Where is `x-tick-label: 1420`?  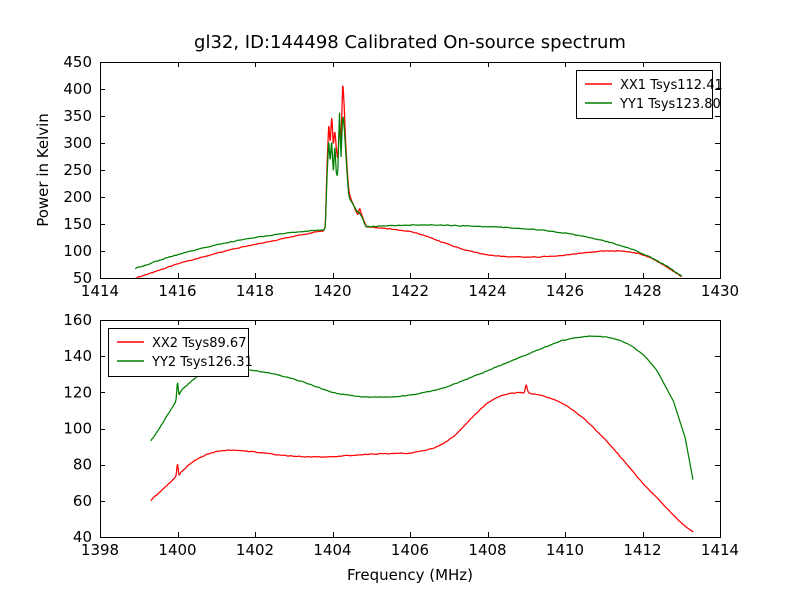
x-tick-label: 1420 is located at coordinates (332, 291).